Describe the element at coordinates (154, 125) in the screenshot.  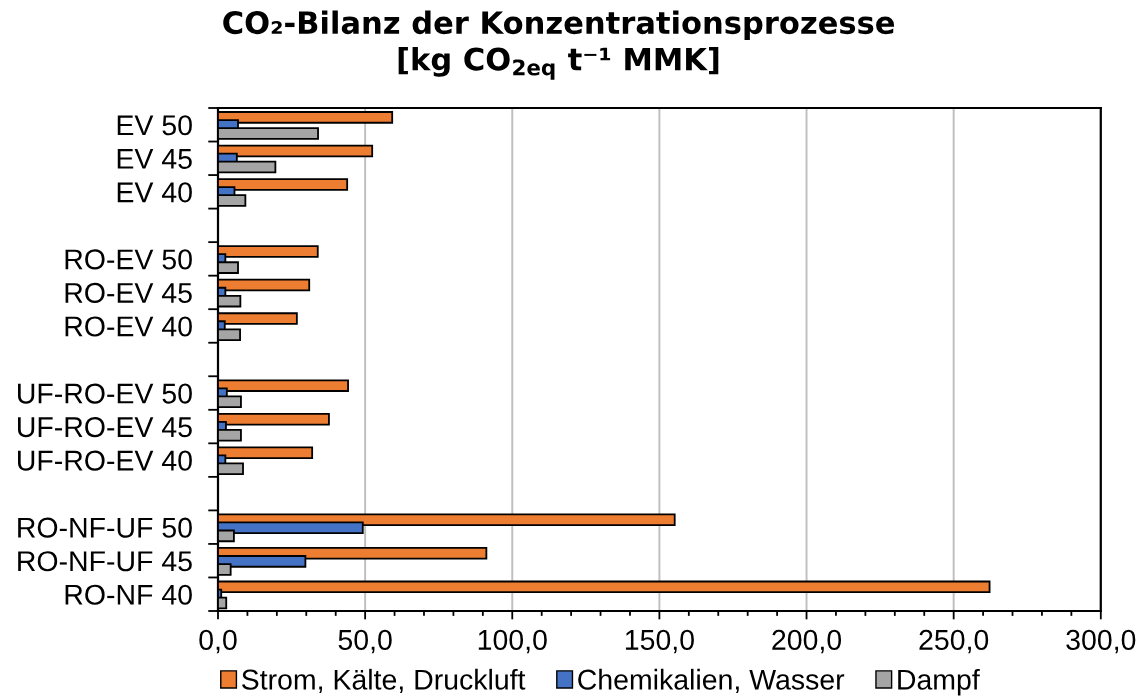
I see `y-tick-label: EV 50` at that location.